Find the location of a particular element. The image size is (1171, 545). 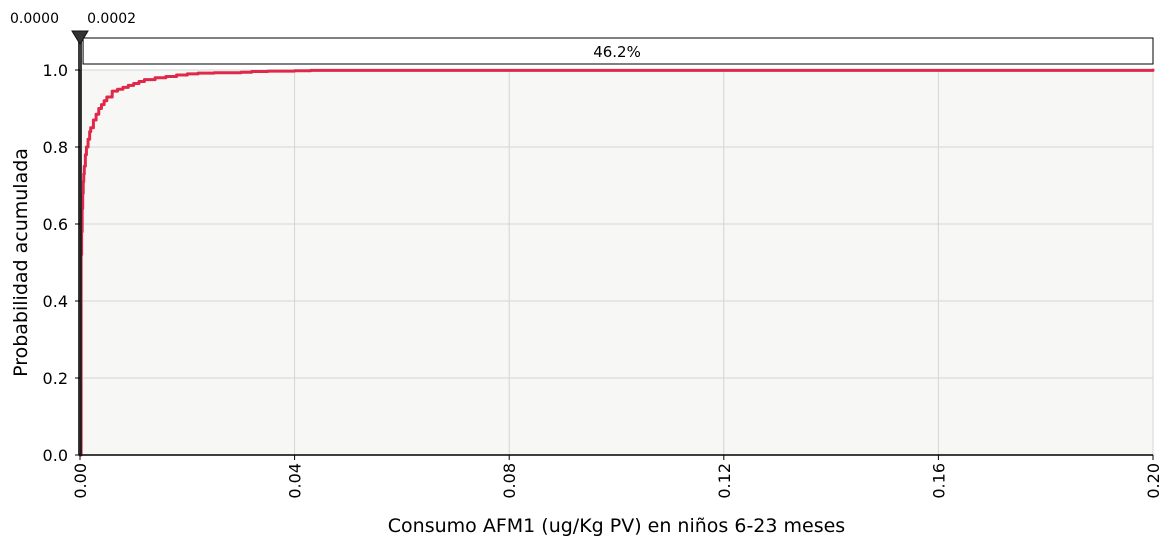

y-tick-label: 0.2 is located at coordinates (55, 378).